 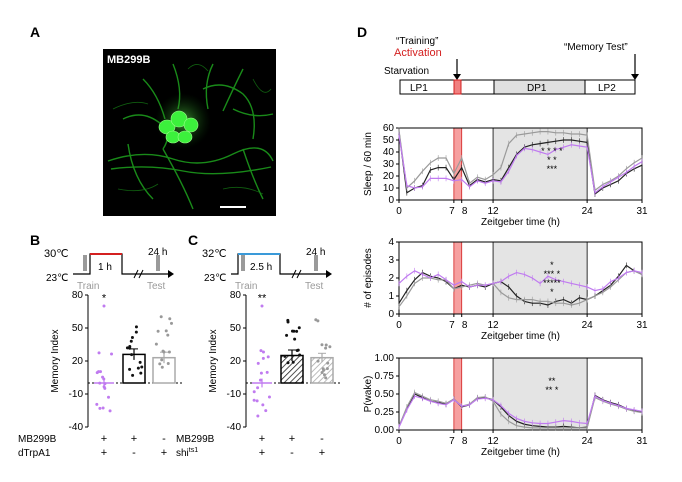 What do you see at coordinates (236, 295) in the screenshot?
I see `y-tick-label: 80` at bounding box center [236, 295].